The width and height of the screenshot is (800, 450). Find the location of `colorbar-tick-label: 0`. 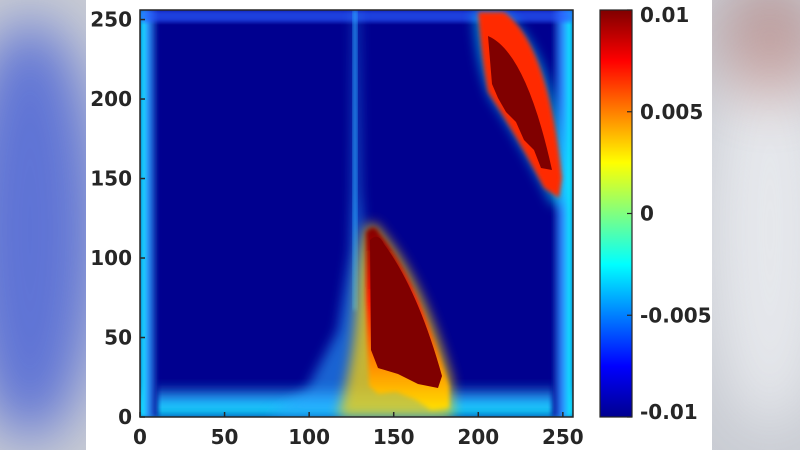

colorbar-tick-label: 0 is located at coordinates (647, 214).